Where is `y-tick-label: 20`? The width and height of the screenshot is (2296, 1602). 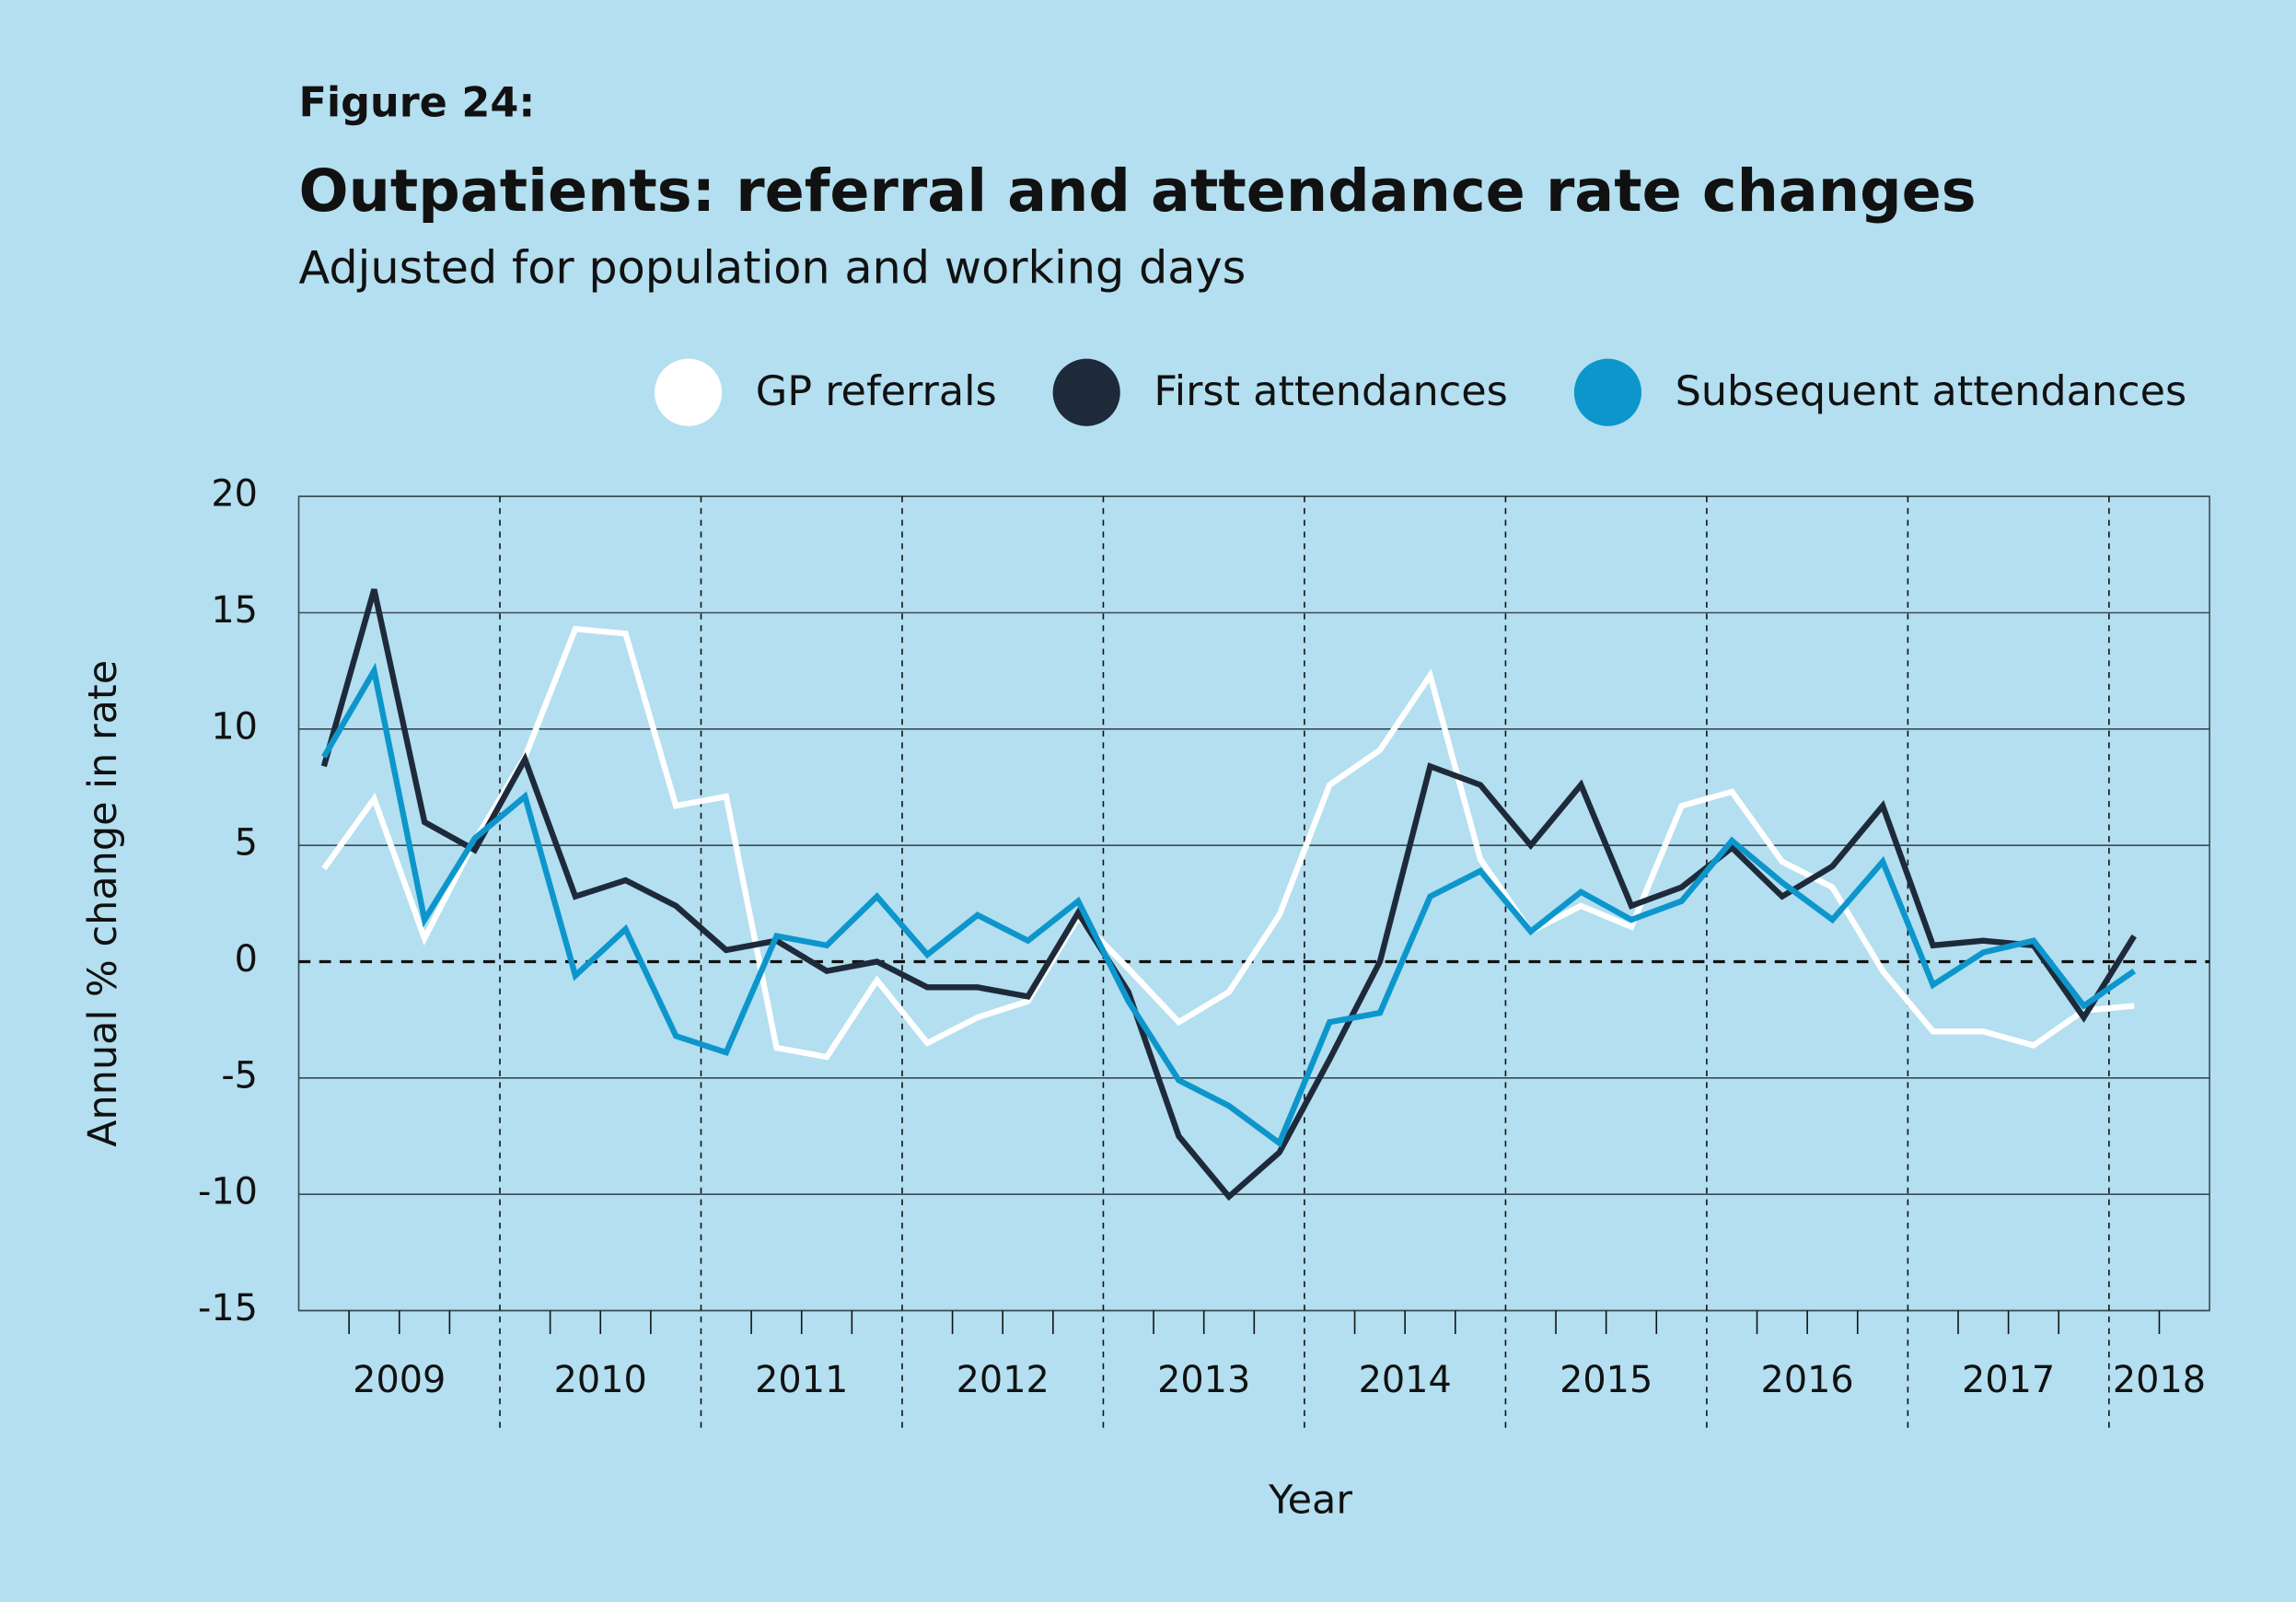
y-tick-label: 20 is located at coordinates (234, 494).